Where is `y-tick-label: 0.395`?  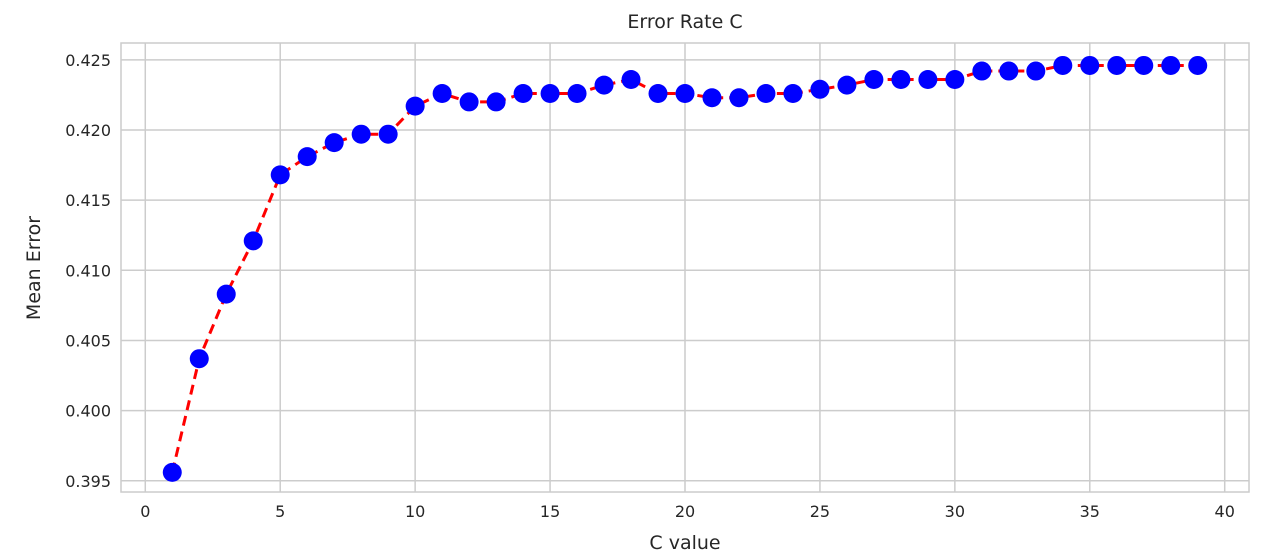 y-tick-label: 0.395 is located at coordinates (88, 481).